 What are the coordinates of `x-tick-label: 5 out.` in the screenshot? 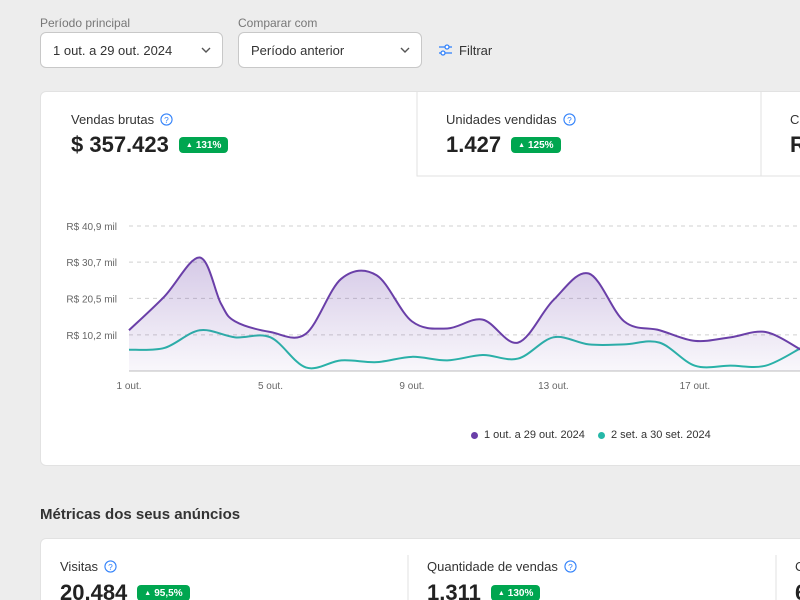 It's located at (270, 386).